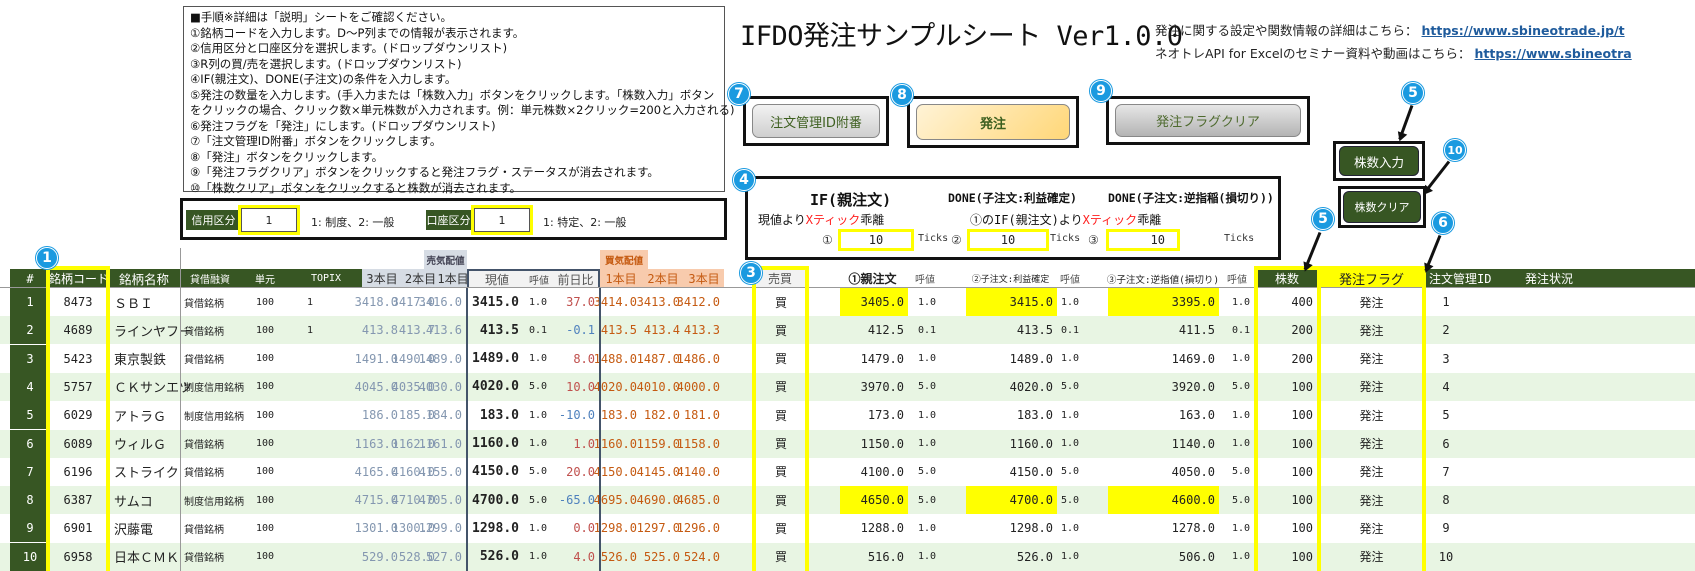 Image resolution: width=1695 pixels, height=571 pixels. I want to click on sell1-cell: 3416.0, so click(440, 302).